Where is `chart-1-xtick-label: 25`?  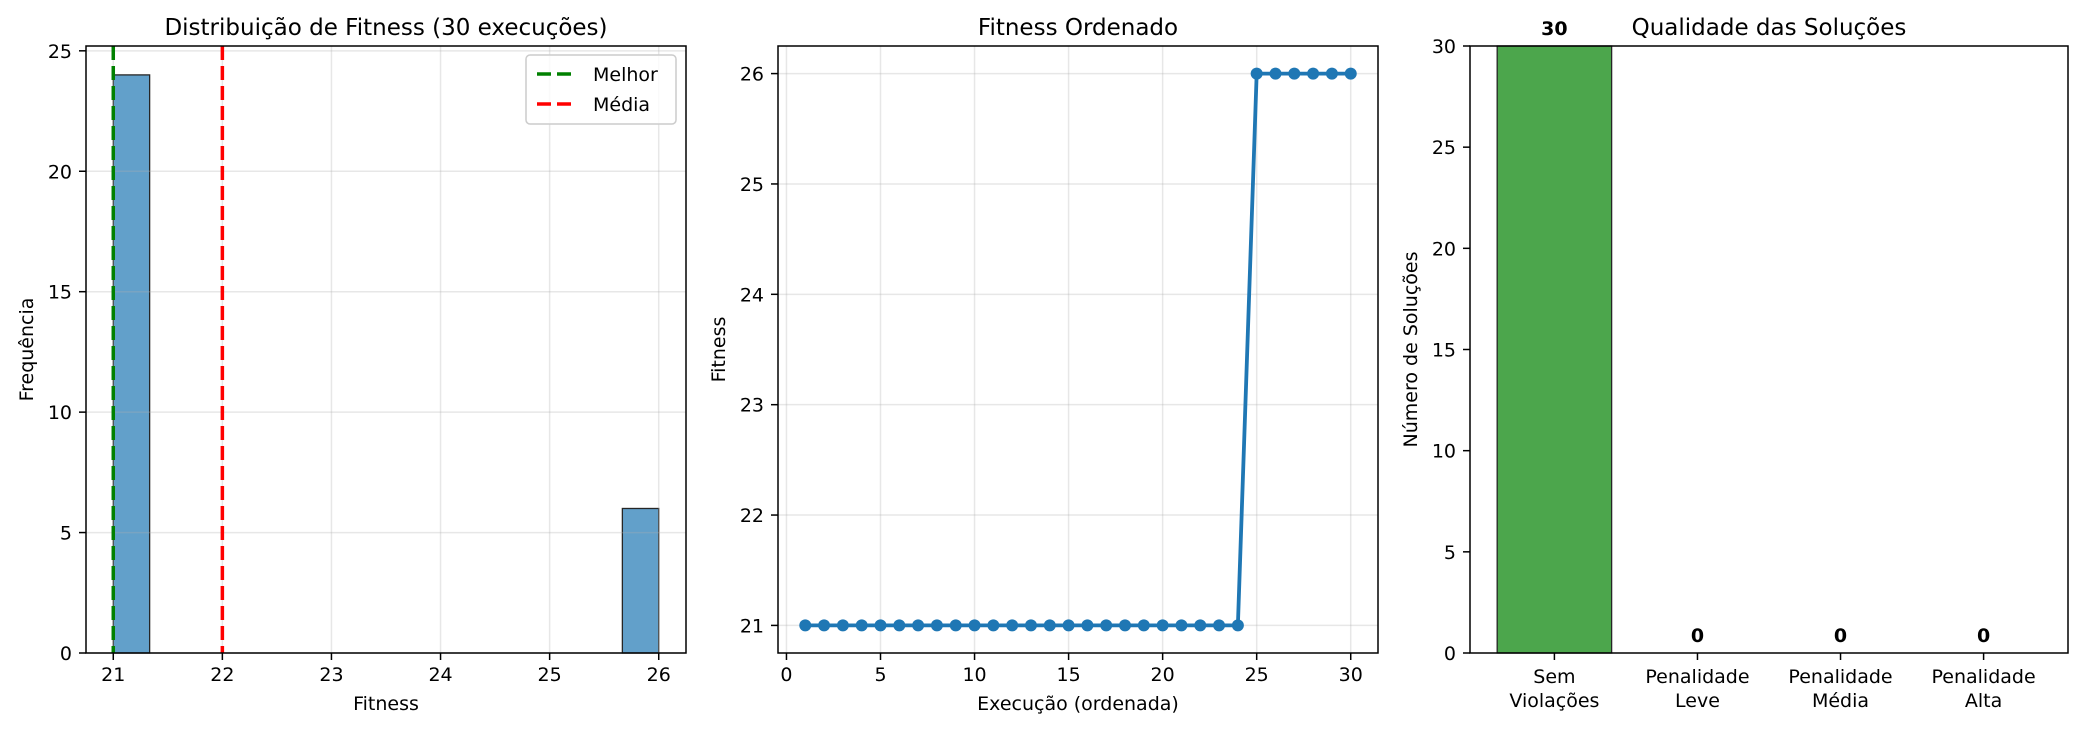
chart-1-xtick-label: 25 is located at coordinates (550, 675).